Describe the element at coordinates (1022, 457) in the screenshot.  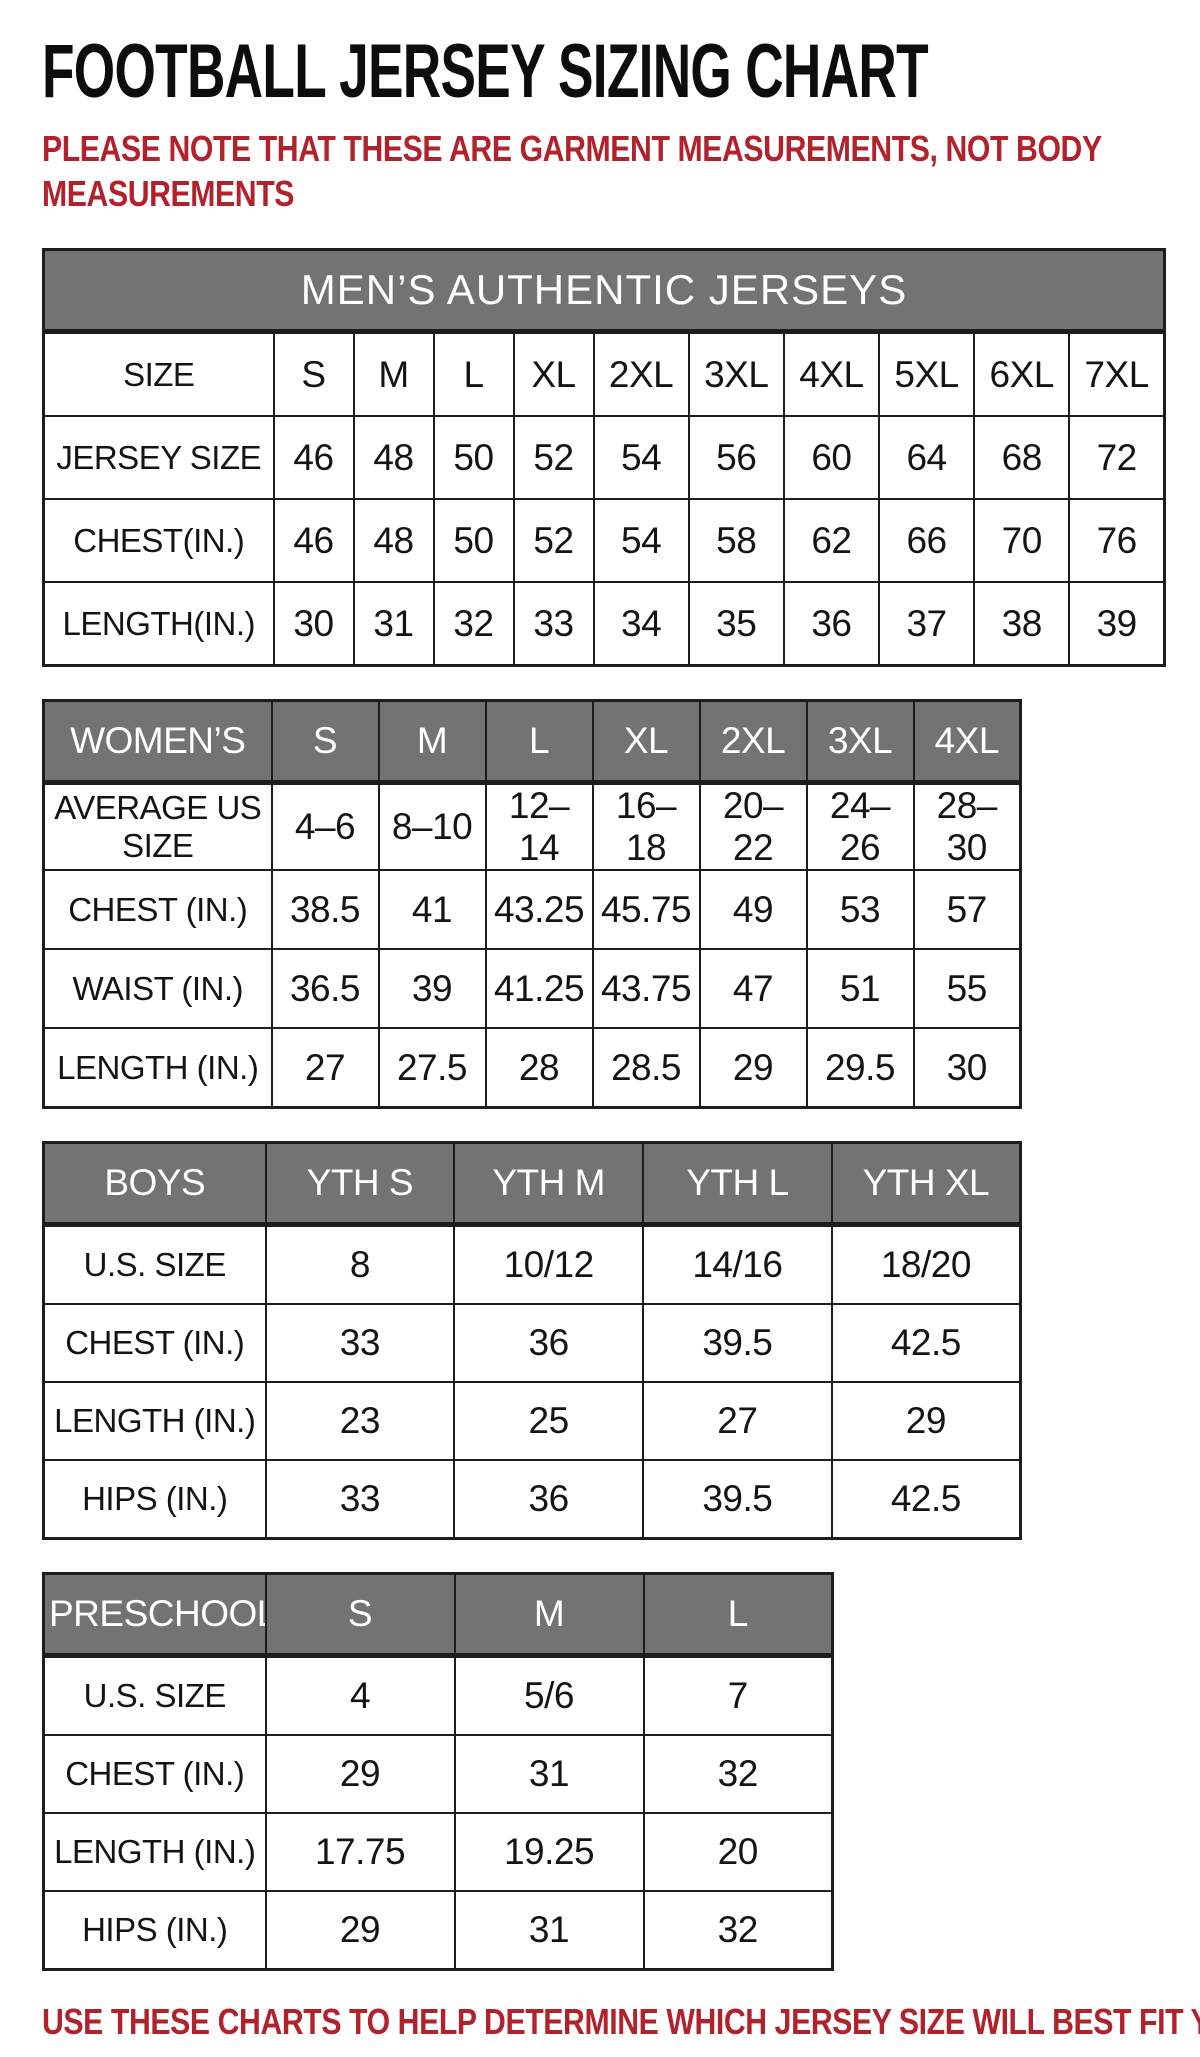
I see `size-cell: 68` at that location.